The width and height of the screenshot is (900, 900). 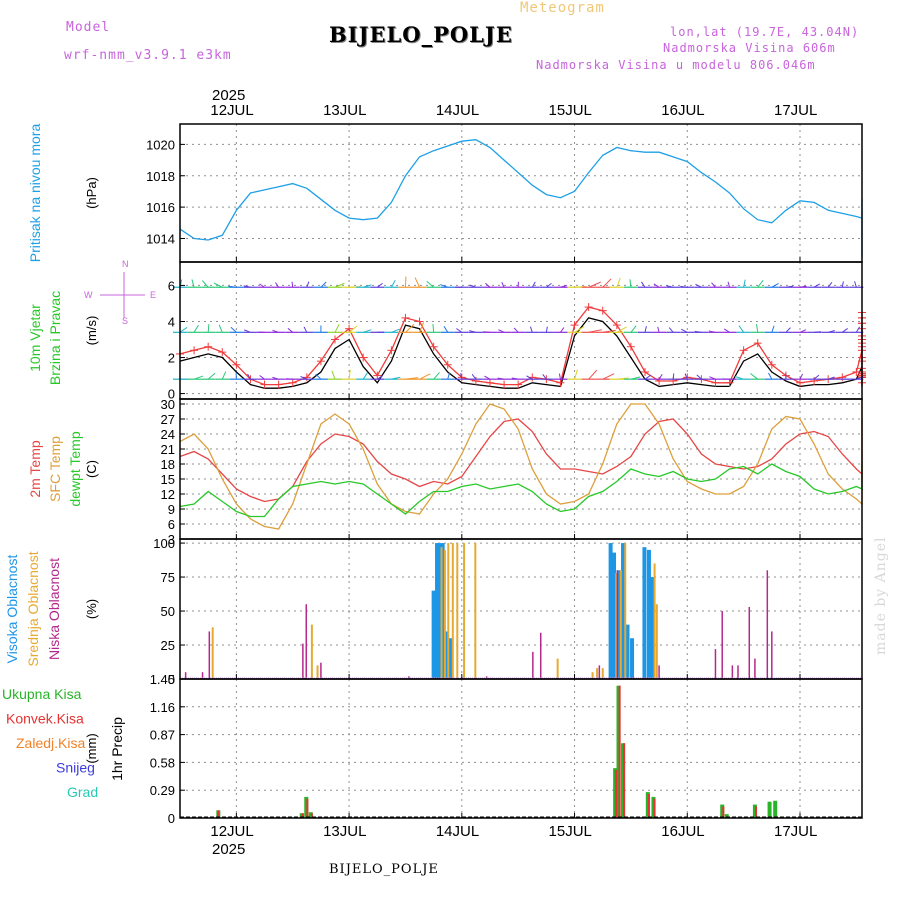 I want to click on y-tick-label: 1018, so click(x=160, y=176).